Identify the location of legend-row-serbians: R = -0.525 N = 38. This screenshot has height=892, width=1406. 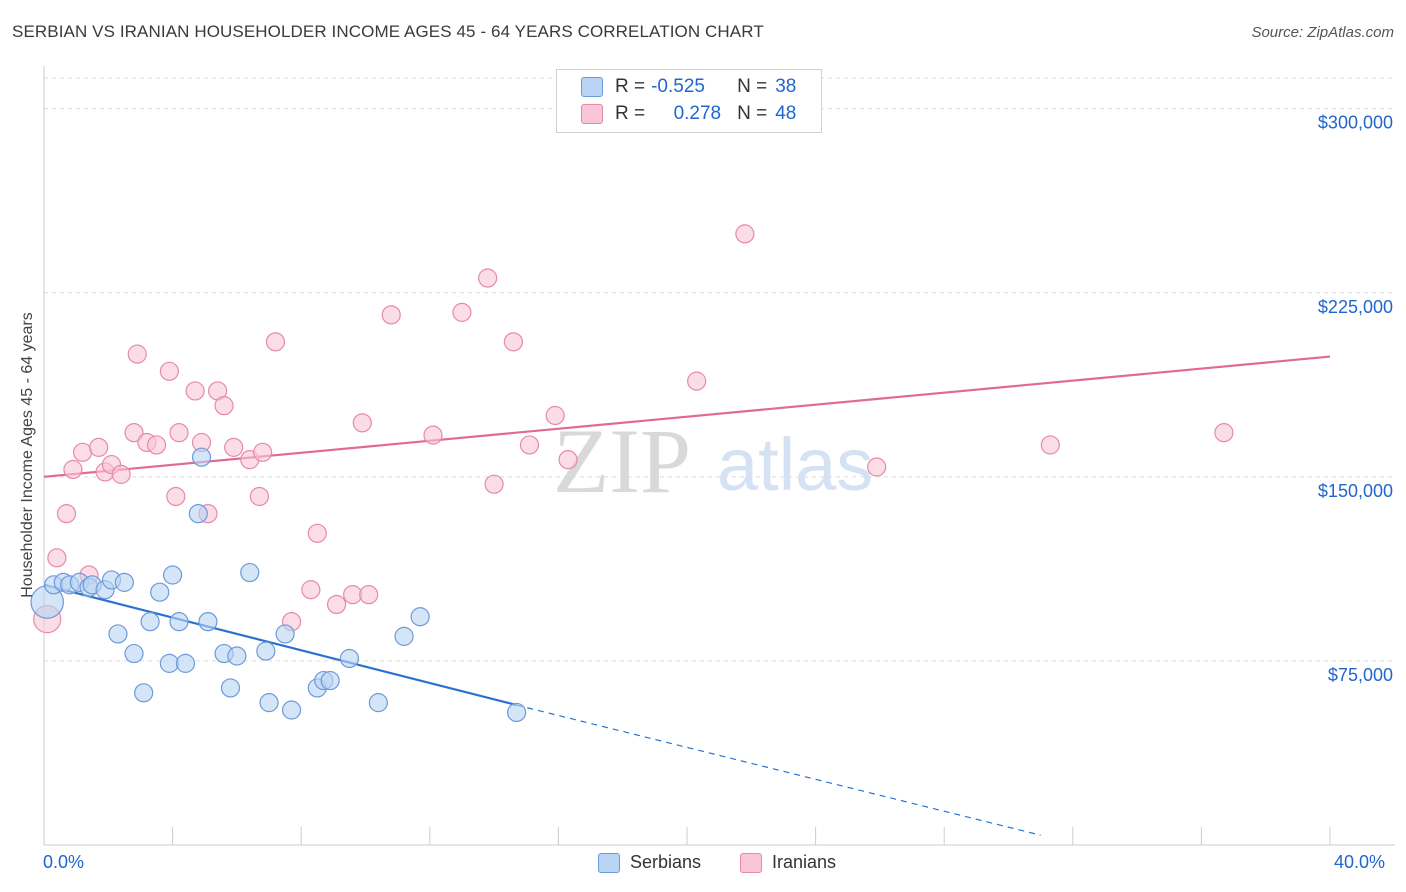
(688, 87).